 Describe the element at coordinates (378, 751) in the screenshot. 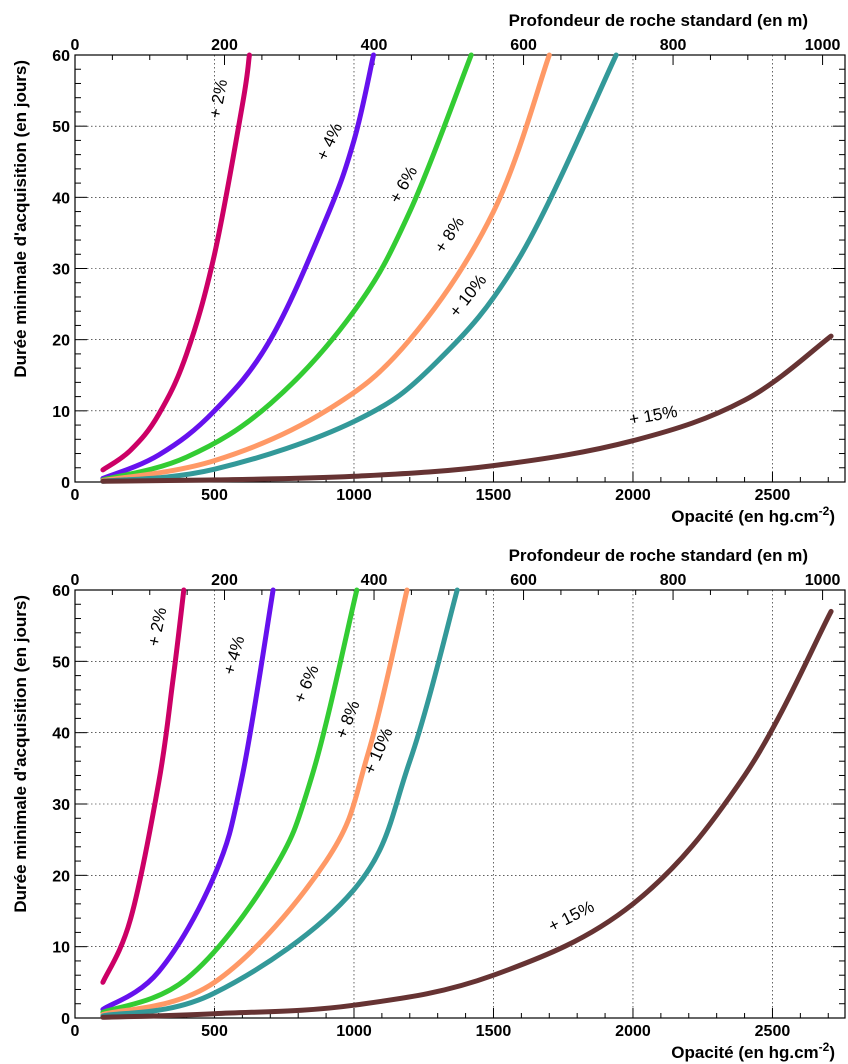

I see `series-label: + 10%` at that location.